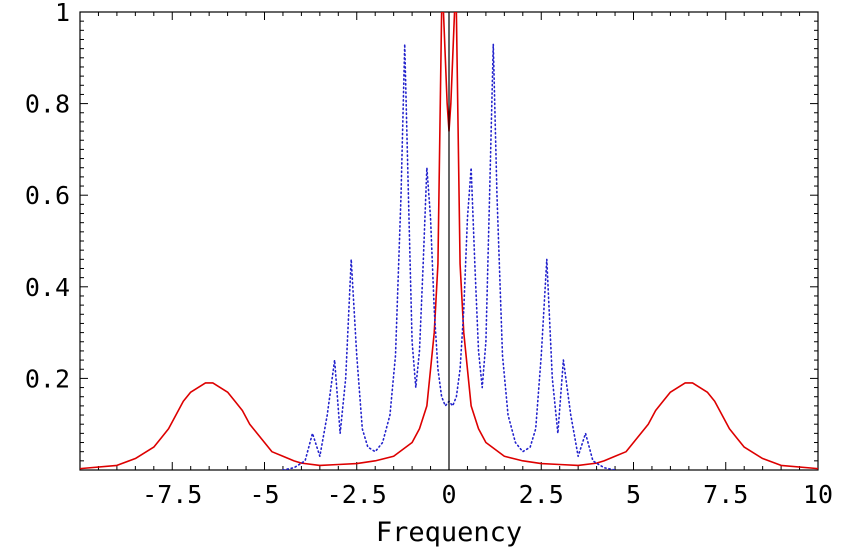 This screenshot has width=842, height=552. Describe the element at coordinates (47, 287) in the screenshot. I see `y-tick-label: 0.4` at that location.